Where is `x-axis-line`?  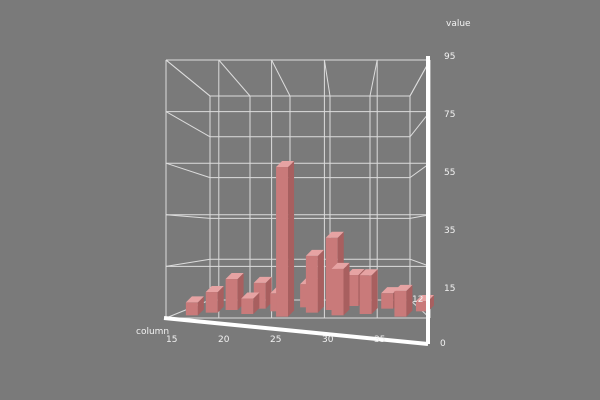
x-axis-line is located at coordinates (296, 331).